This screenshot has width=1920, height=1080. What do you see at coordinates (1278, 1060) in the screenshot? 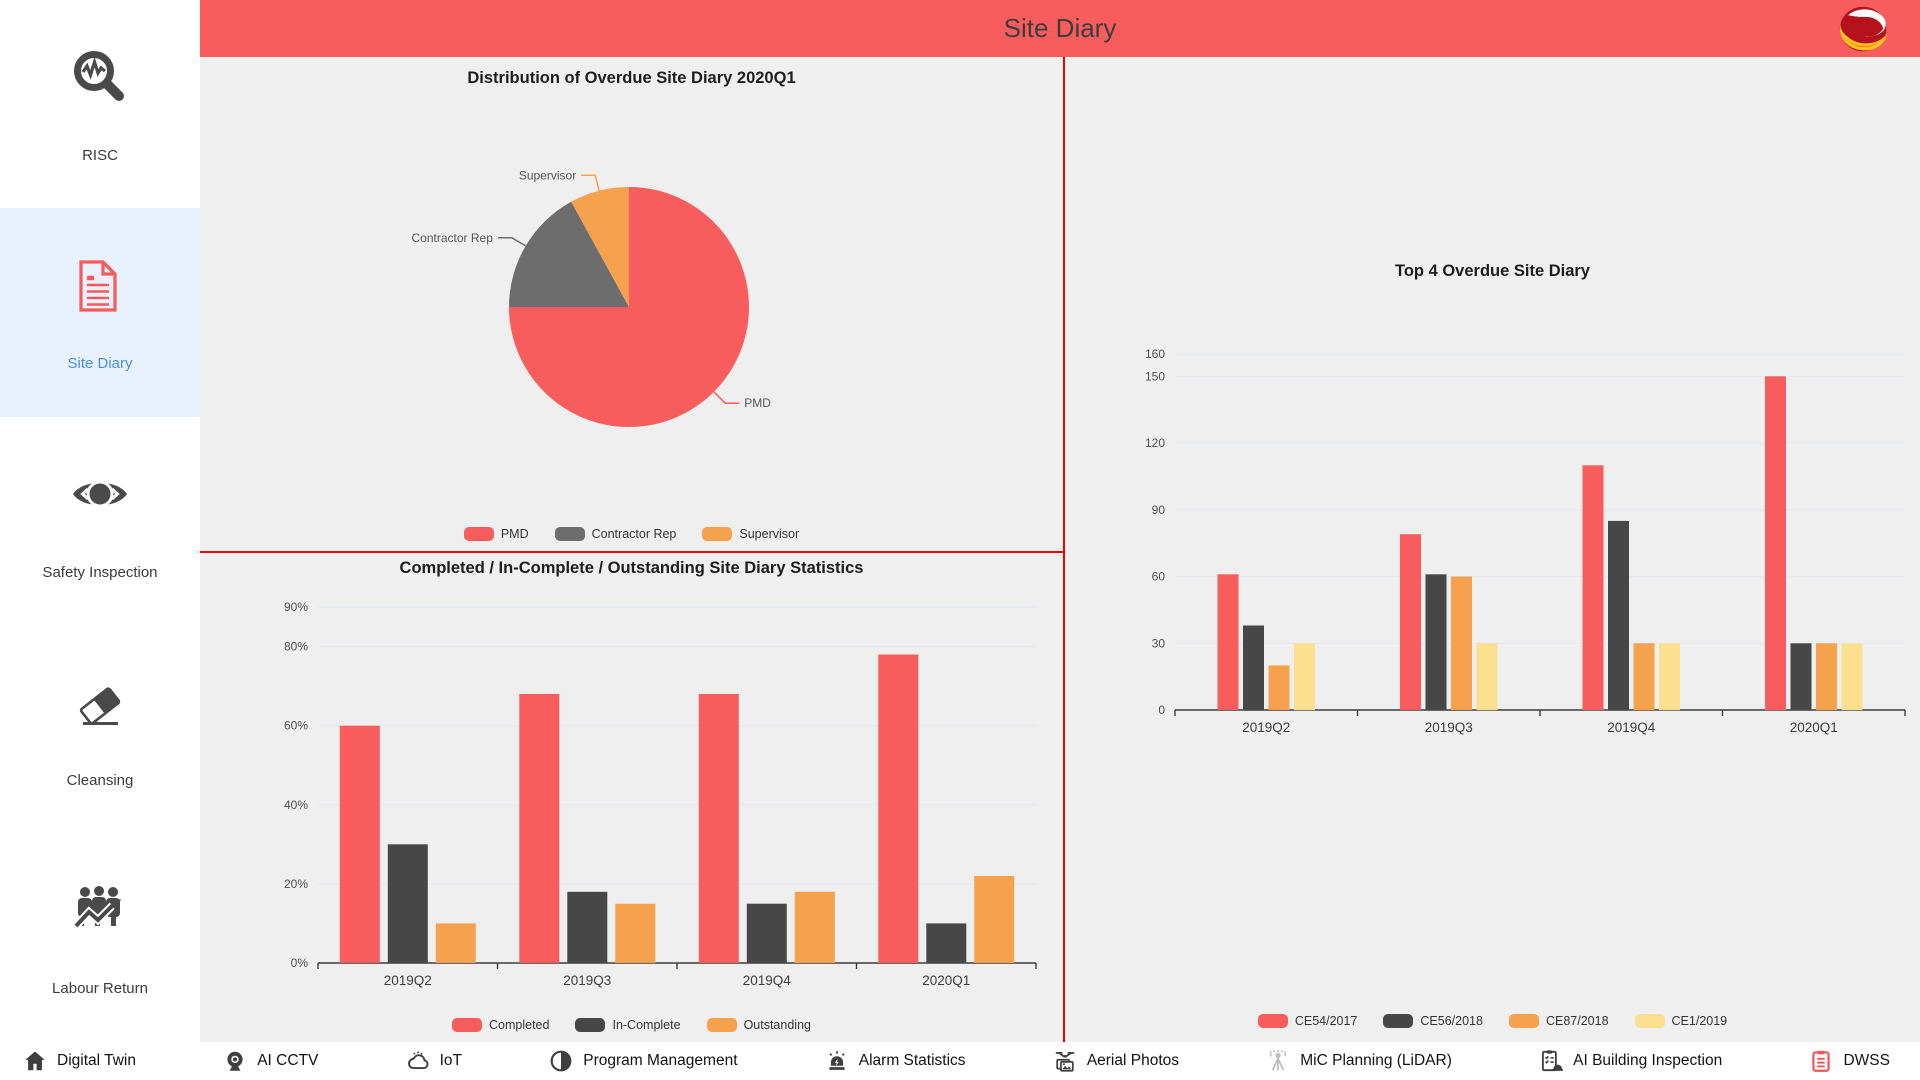
I see `lidar-scanner-icon` at bounding box center [1278, 1060].